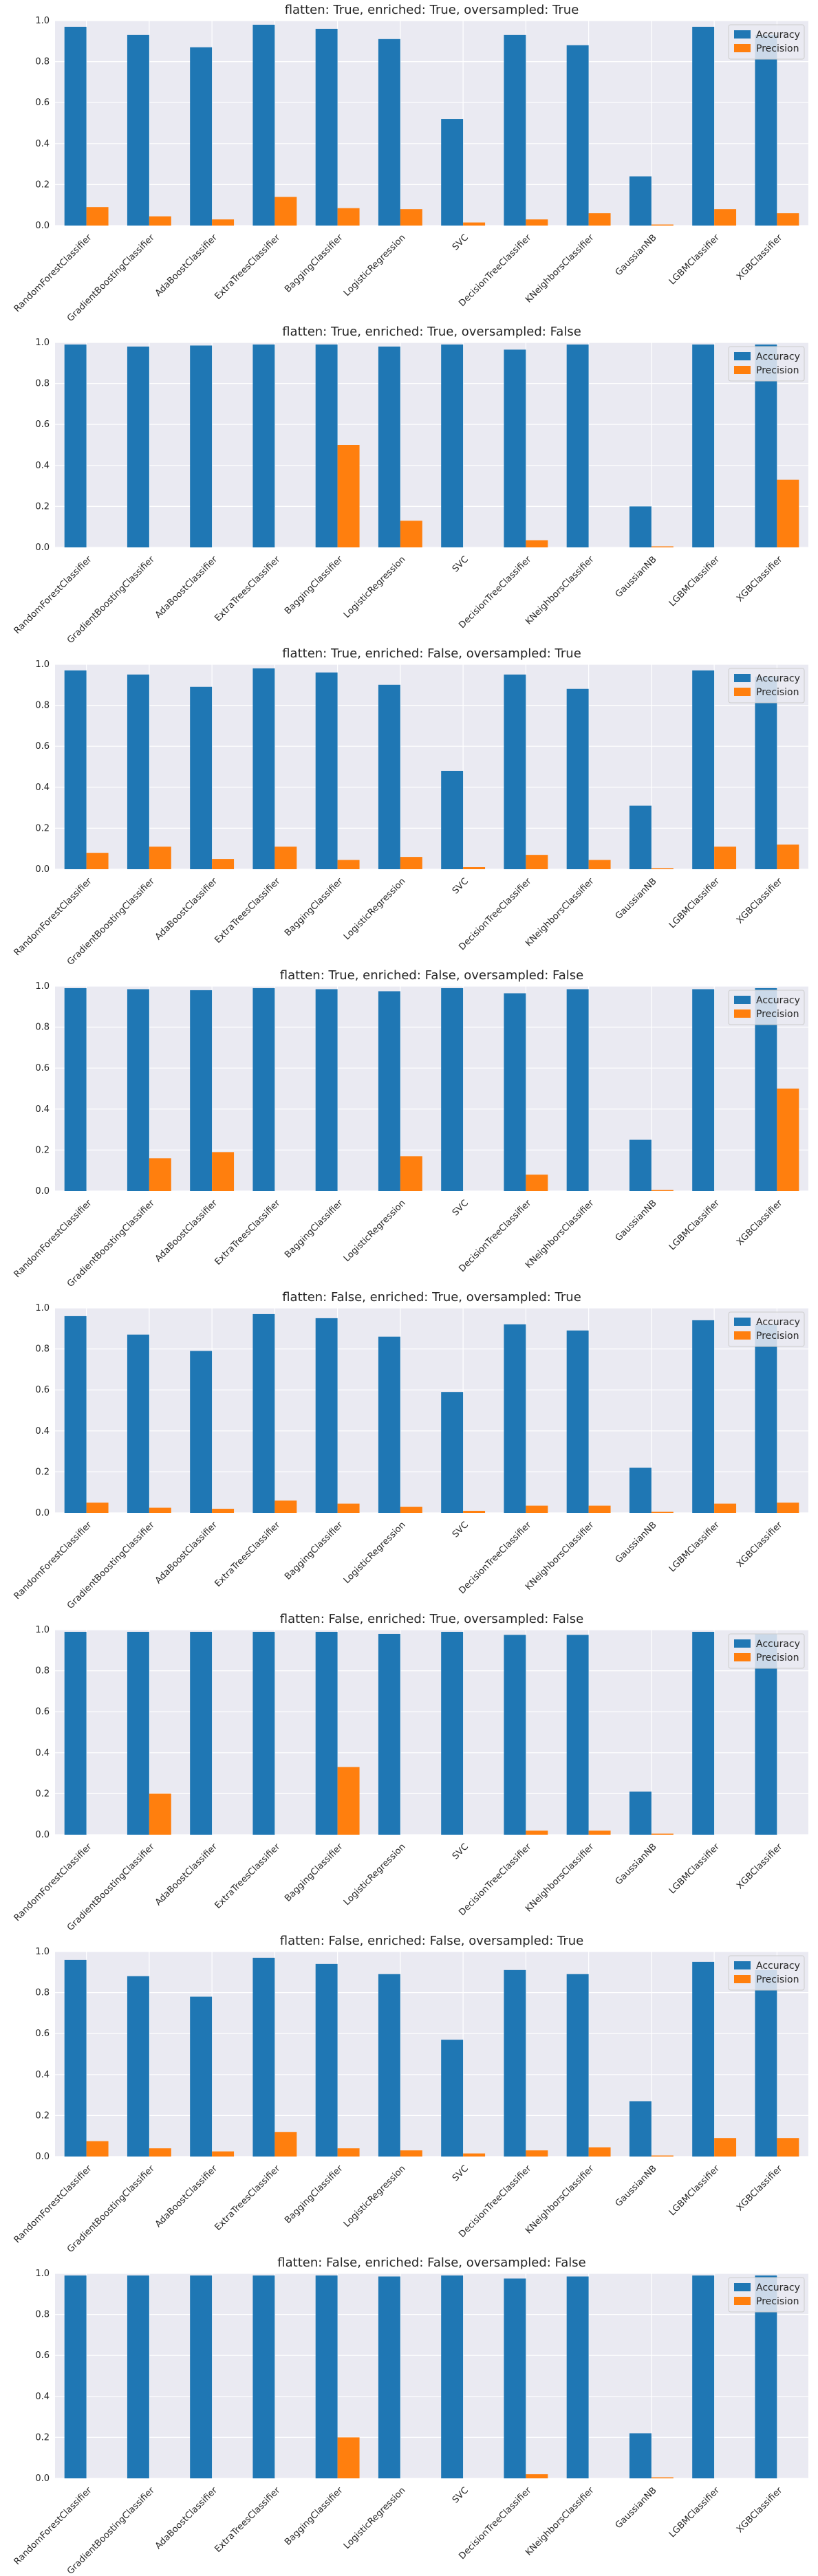 The width and height of the screenshot is (818, 2576). I want to click on bar-precision-LogisticRegression, so click(411, 534).